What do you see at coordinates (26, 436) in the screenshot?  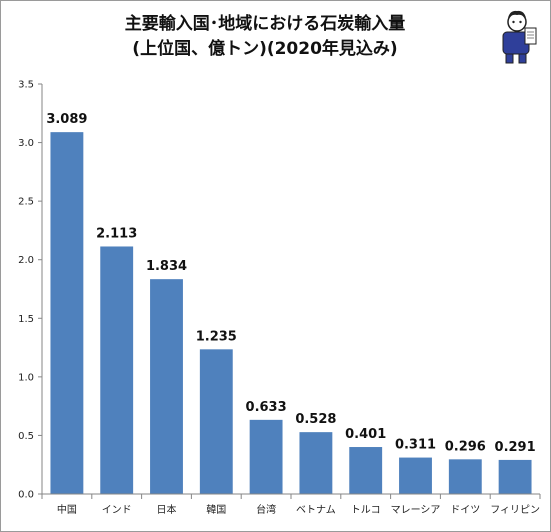 I see `y-tick-label: 0.5` at bounding box center [26, 436].